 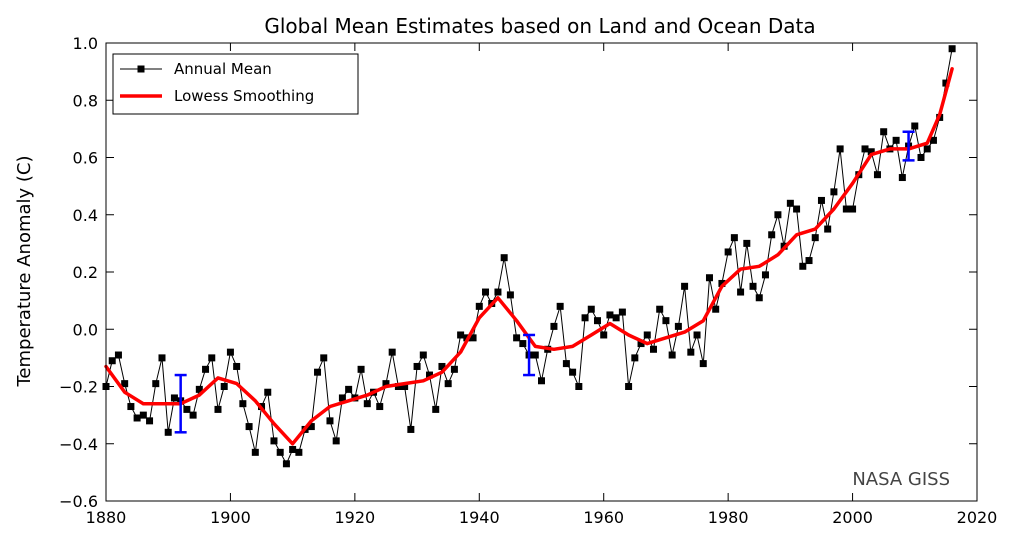 What do you see at coordinates (141, 69) in the screenshot?
I see `legend-annual-marker` at bounding box center [141, 69].